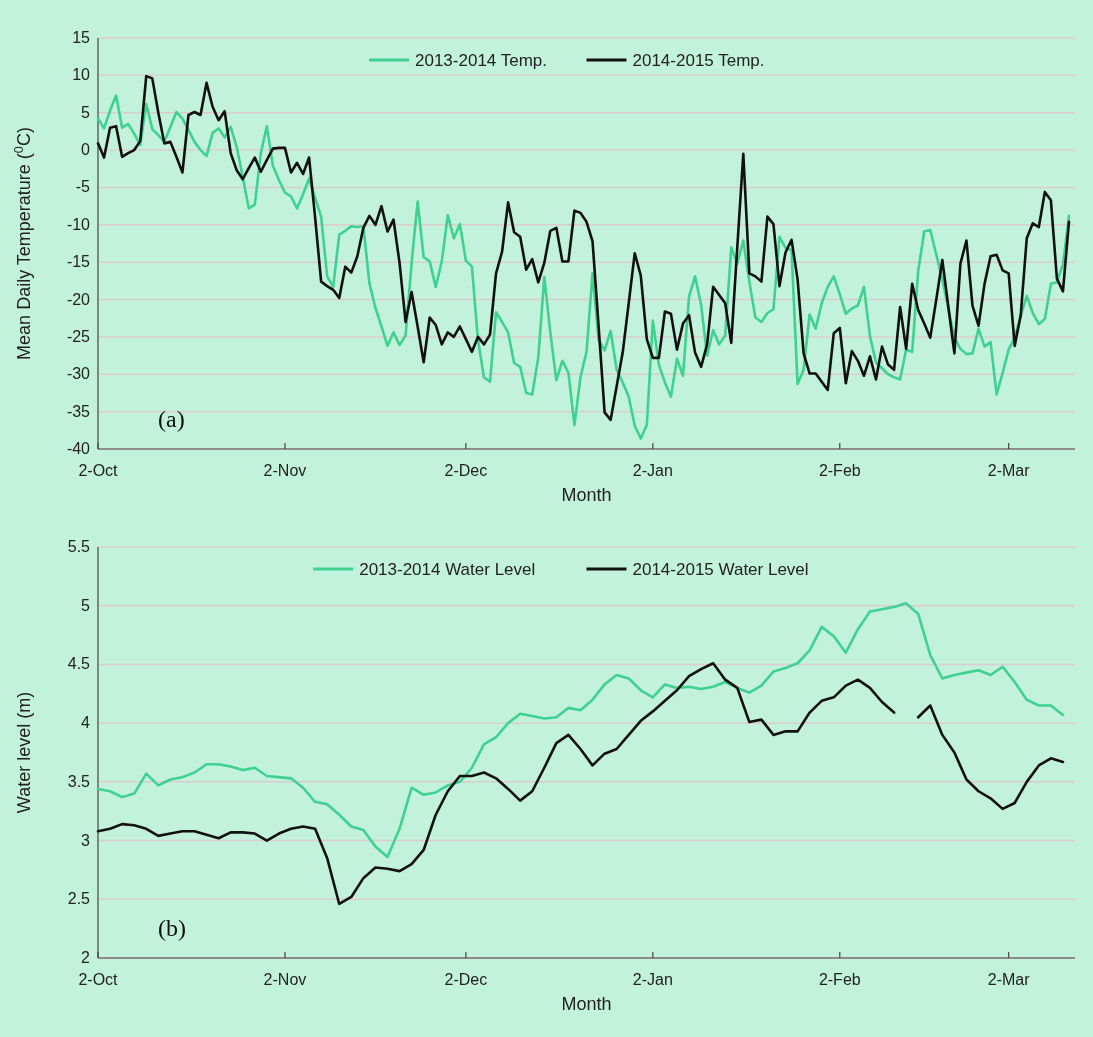 This screenshot has height=1037, width=1093. Describe the element at coordinates (171, 419) in the screenshot. I see `annotation: (a)` at that location.